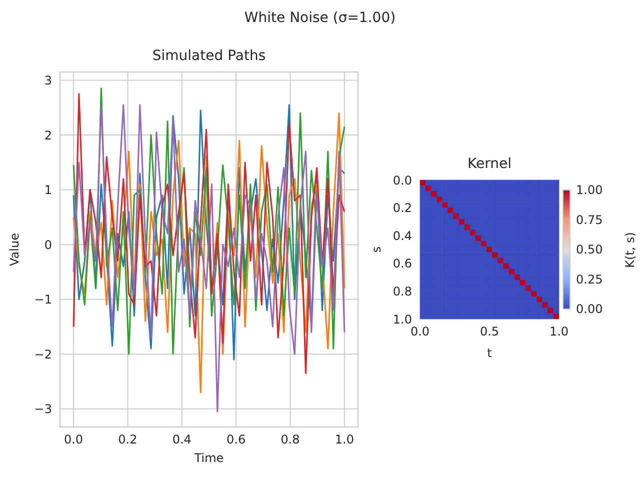  Describe the element at coordinates (589, 219) in the screenshot. I see `color-bar-label: 0.75` at that location.